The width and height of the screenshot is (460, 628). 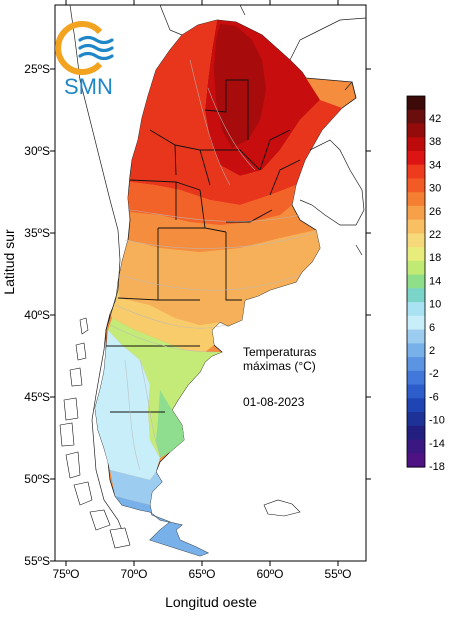 I want to click on map-annotation: Temperaturas máximas (°C) 01-08-2023, so click(x=279, y=377).